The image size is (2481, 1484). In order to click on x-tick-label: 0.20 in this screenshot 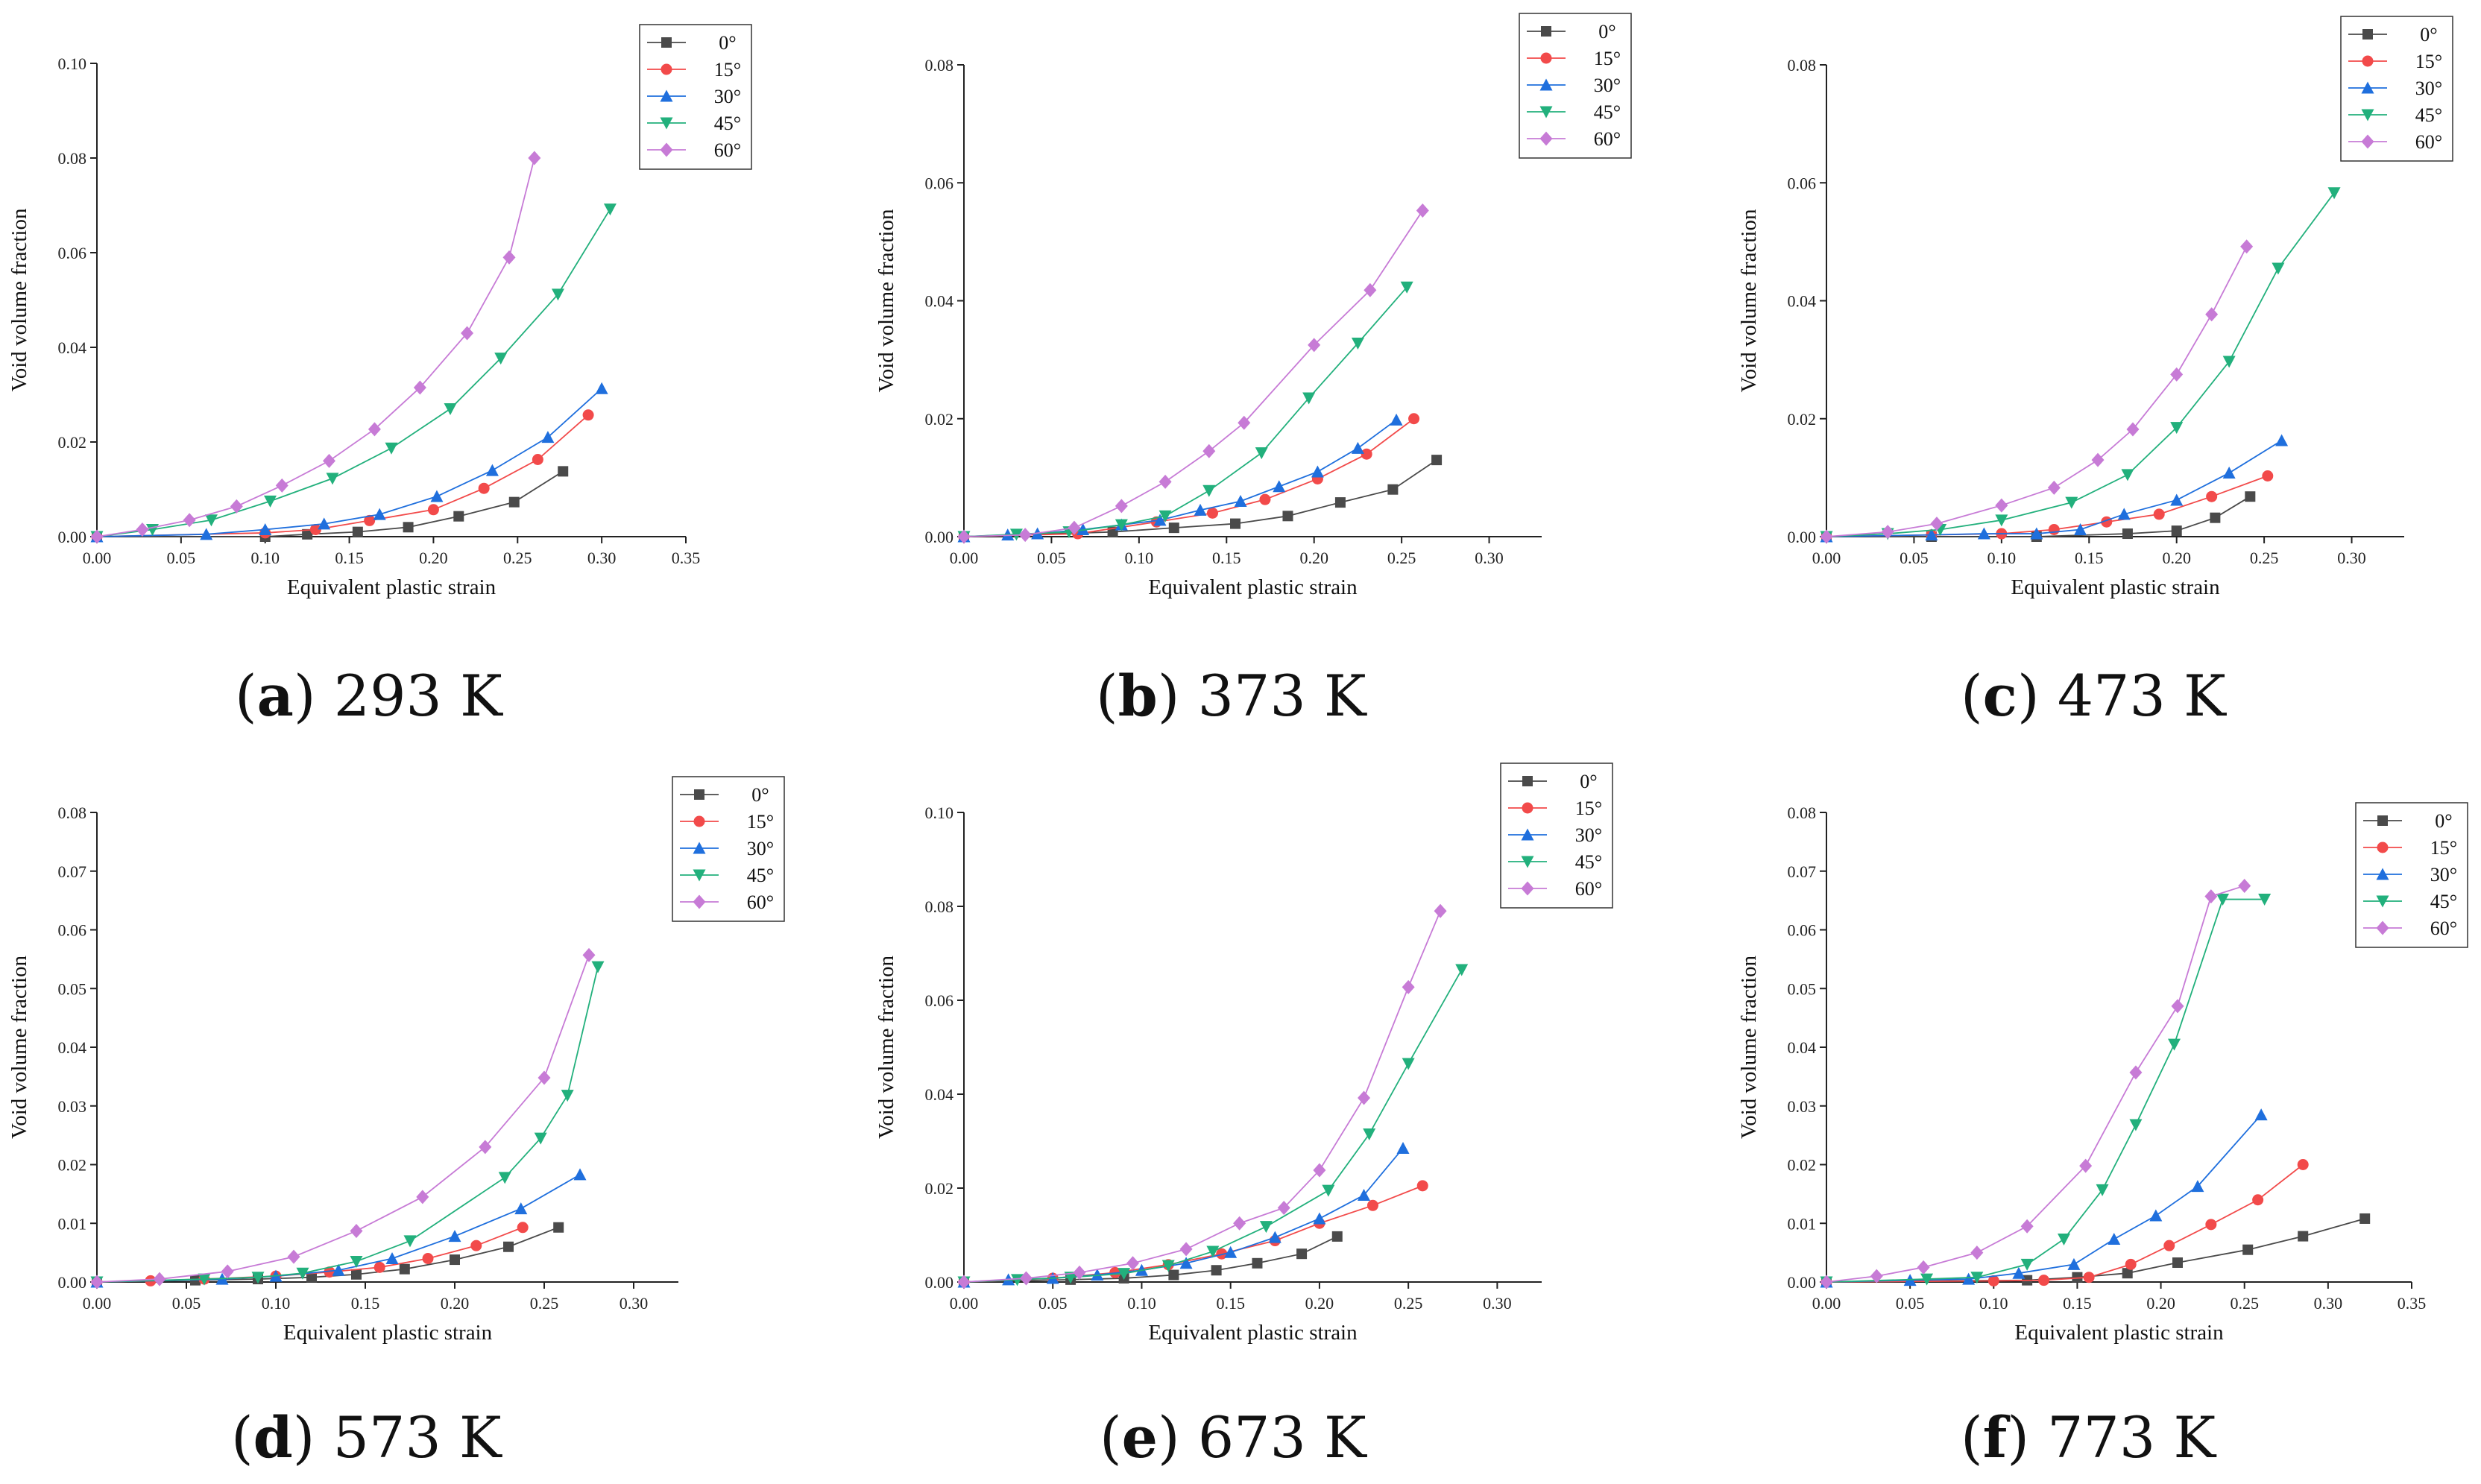, I will do `click(1319, 1303)`.